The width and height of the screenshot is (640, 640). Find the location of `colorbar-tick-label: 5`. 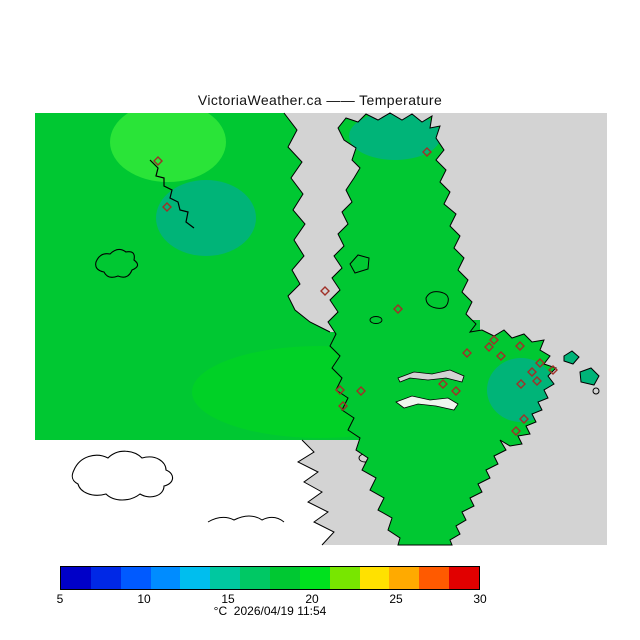

colorbar-tick-label: 5 is located at coordinates (60, 599).